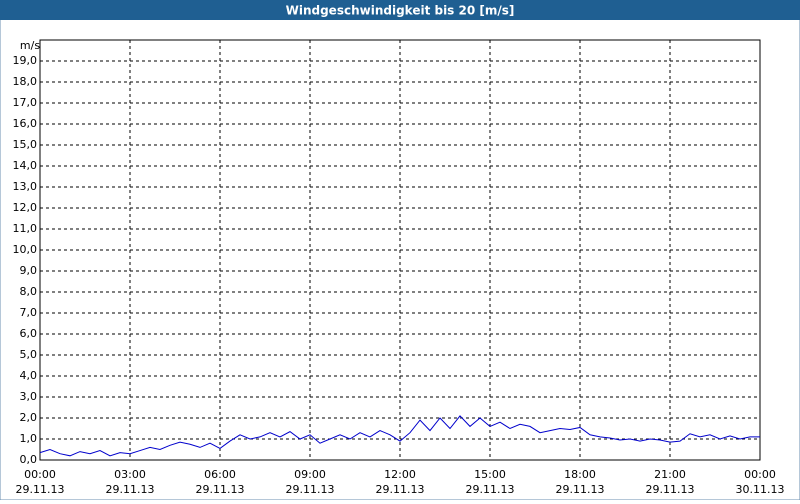 This screenshot has height=504, width=800. Describe the element at coordinates (130, 474) in the screenshot. I see `x-tick-label: 03:00` at that location.